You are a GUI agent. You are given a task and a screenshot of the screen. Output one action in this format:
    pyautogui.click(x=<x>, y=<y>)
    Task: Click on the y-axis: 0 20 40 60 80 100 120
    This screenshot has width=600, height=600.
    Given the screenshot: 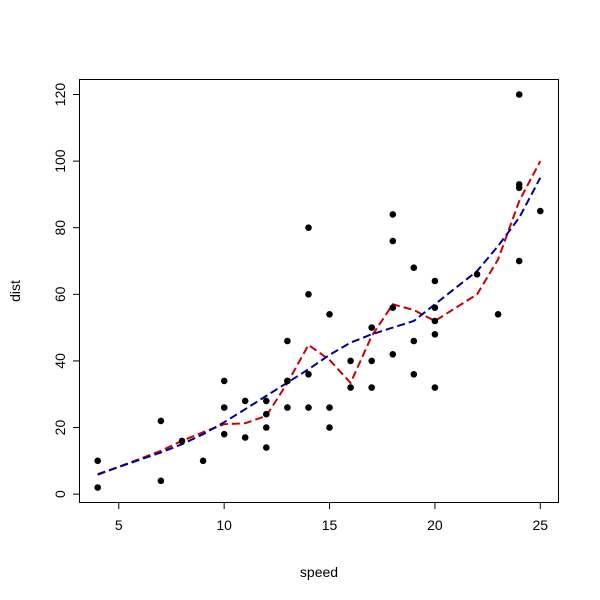 What is the action you would take?
    pyautogui.click(x=66, y=290)
    